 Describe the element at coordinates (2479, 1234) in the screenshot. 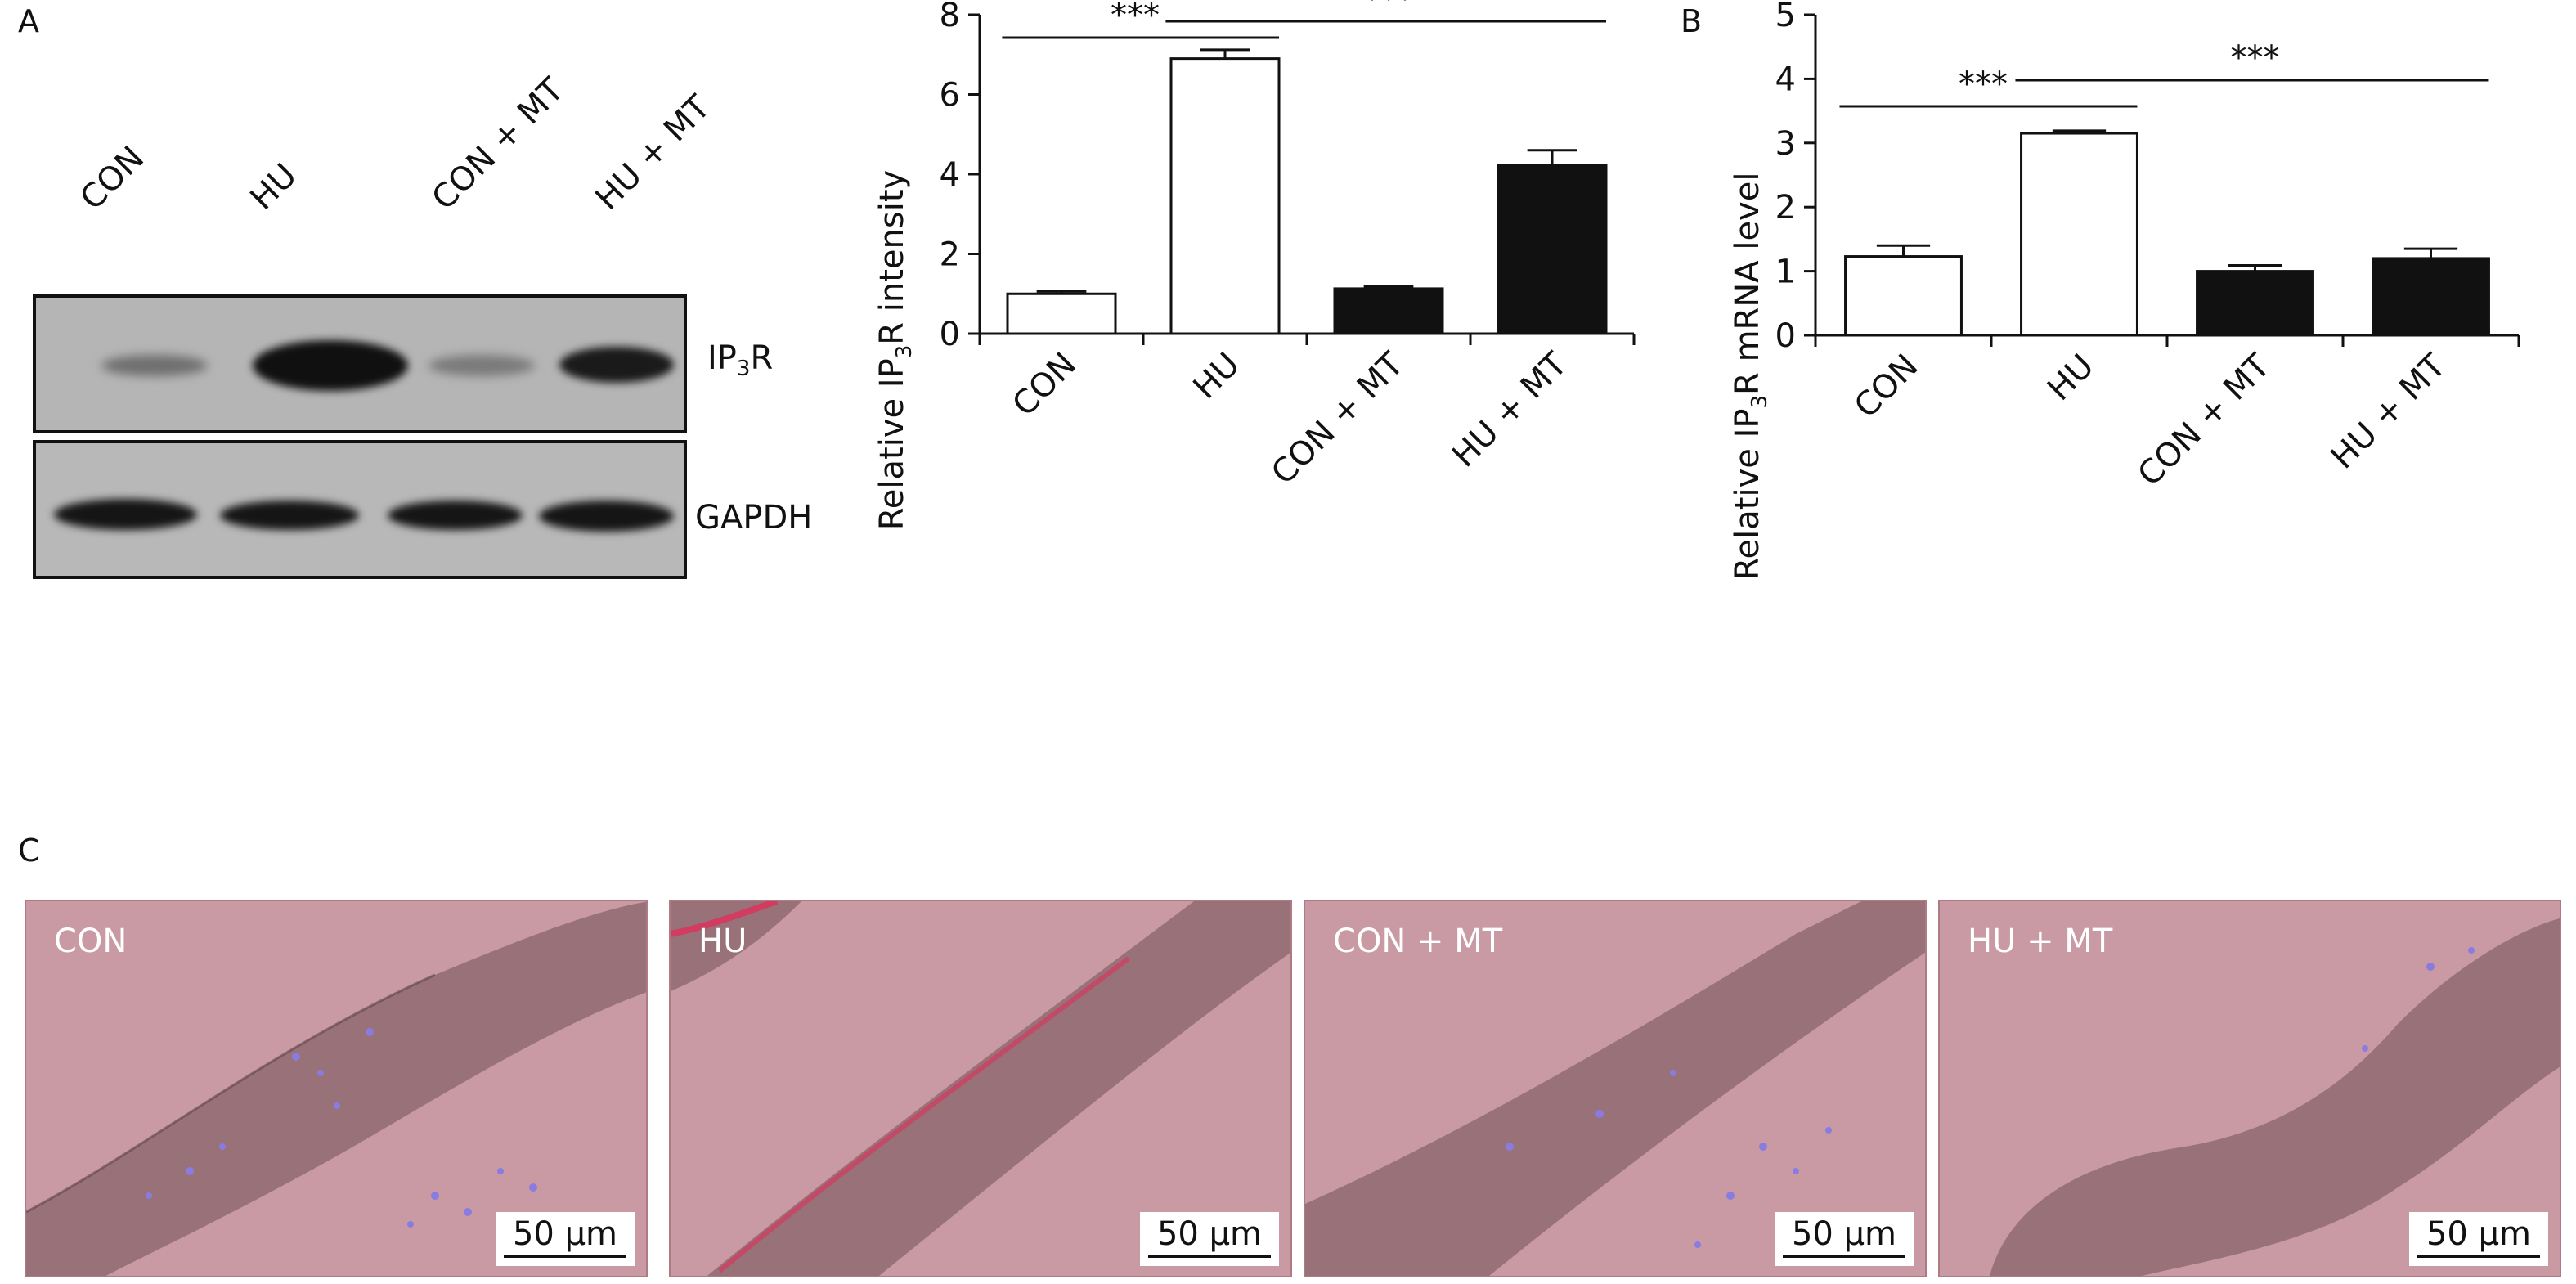

I see `micrograph-hu-mt-scale-text: 50 μm` at that location.